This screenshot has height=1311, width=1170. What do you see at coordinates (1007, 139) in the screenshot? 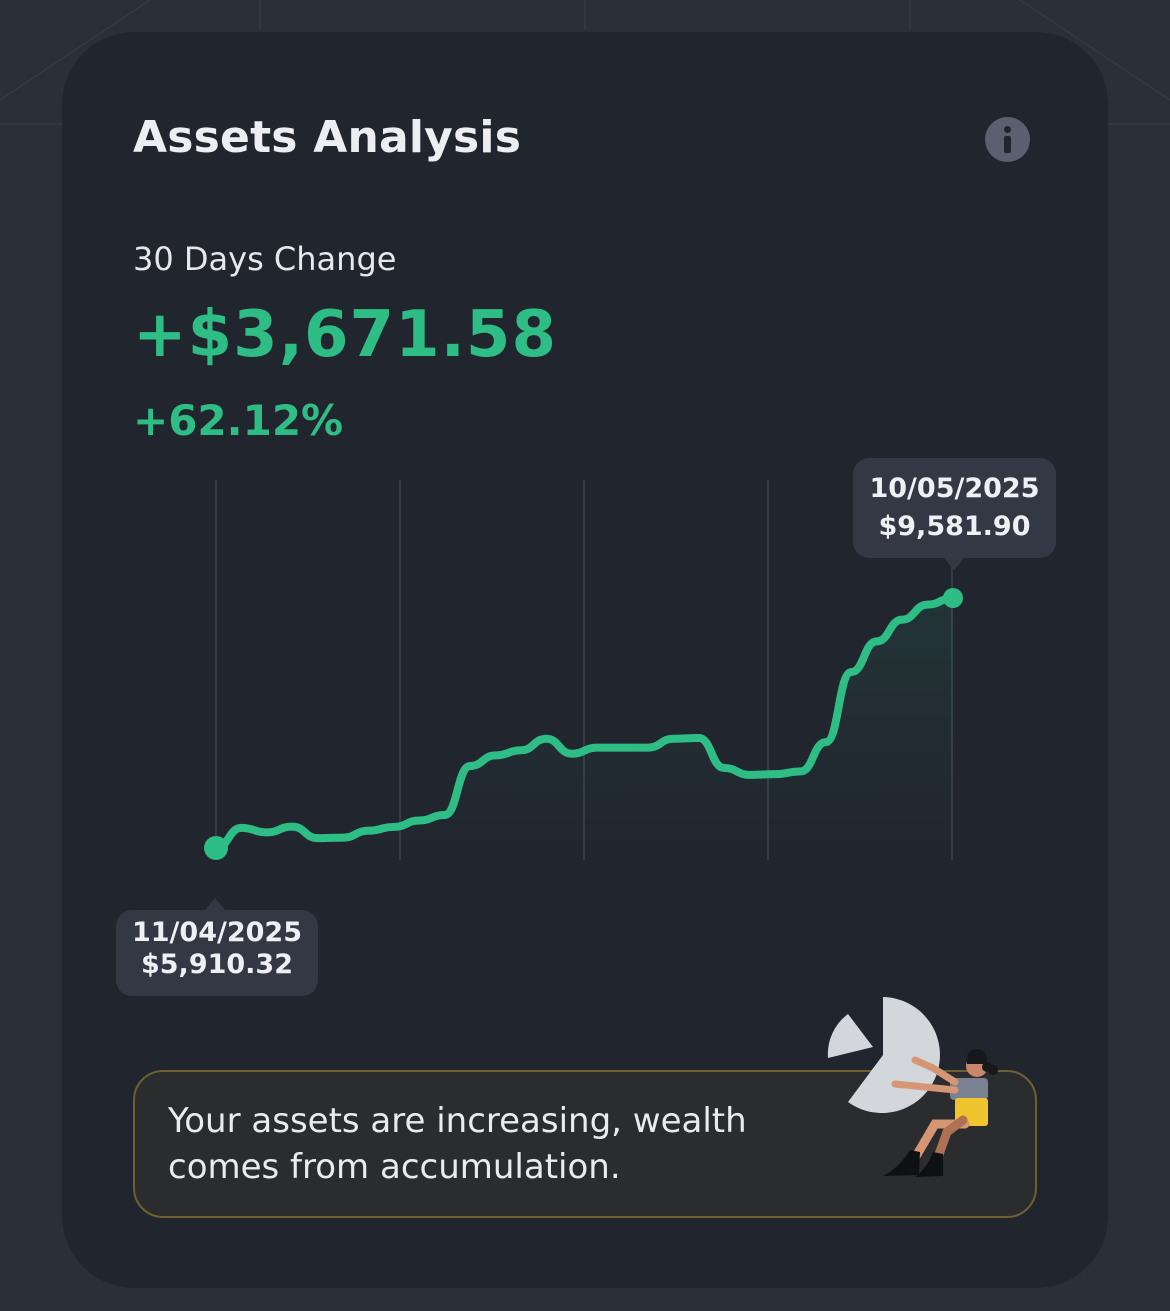
I see `info-icon` at bounding box center [1007, 139].